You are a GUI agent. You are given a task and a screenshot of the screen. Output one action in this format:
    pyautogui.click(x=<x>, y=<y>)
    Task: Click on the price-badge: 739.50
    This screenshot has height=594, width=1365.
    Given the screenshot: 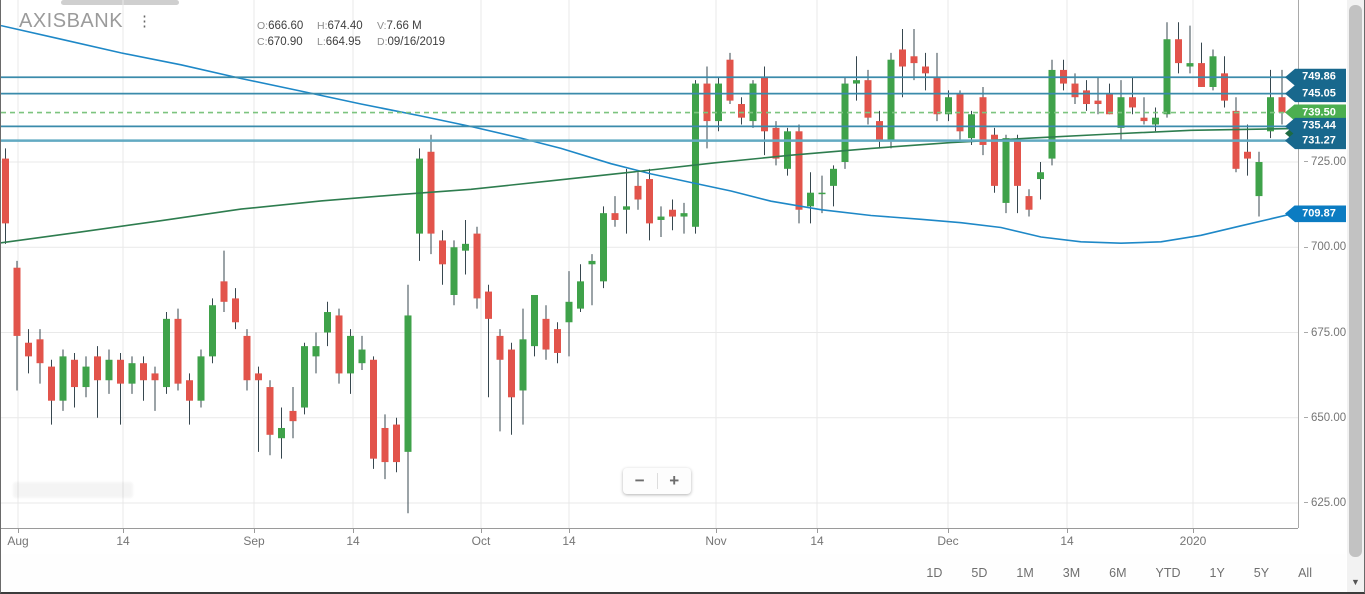 What is the action you would take?
    pyautogui.click(x=1315, y=113)
    